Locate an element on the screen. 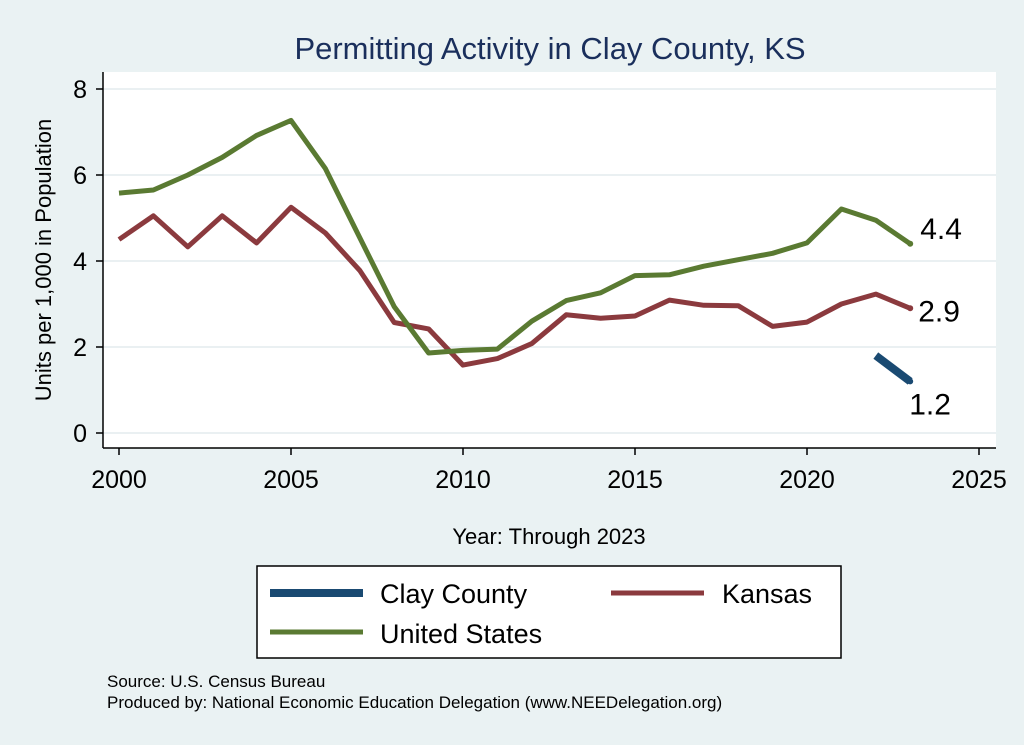  series-end-point-clay-county is located at coordinates (910, 381).